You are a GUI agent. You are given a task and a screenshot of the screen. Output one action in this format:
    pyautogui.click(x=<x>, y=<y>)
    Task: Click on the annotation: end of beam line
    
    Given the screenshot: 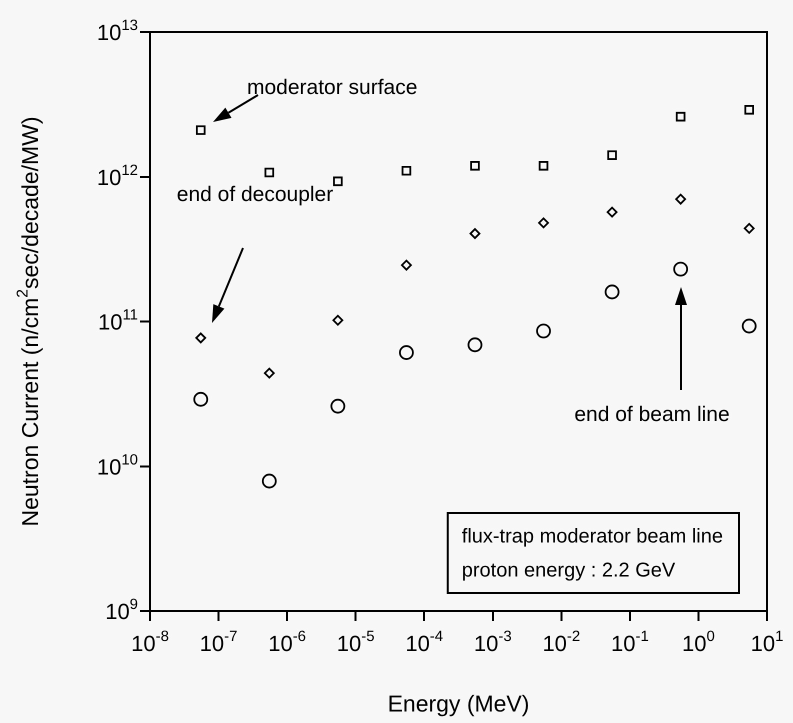 What is the action you would take?
    pyautogui.click(x=652, y=414)
    